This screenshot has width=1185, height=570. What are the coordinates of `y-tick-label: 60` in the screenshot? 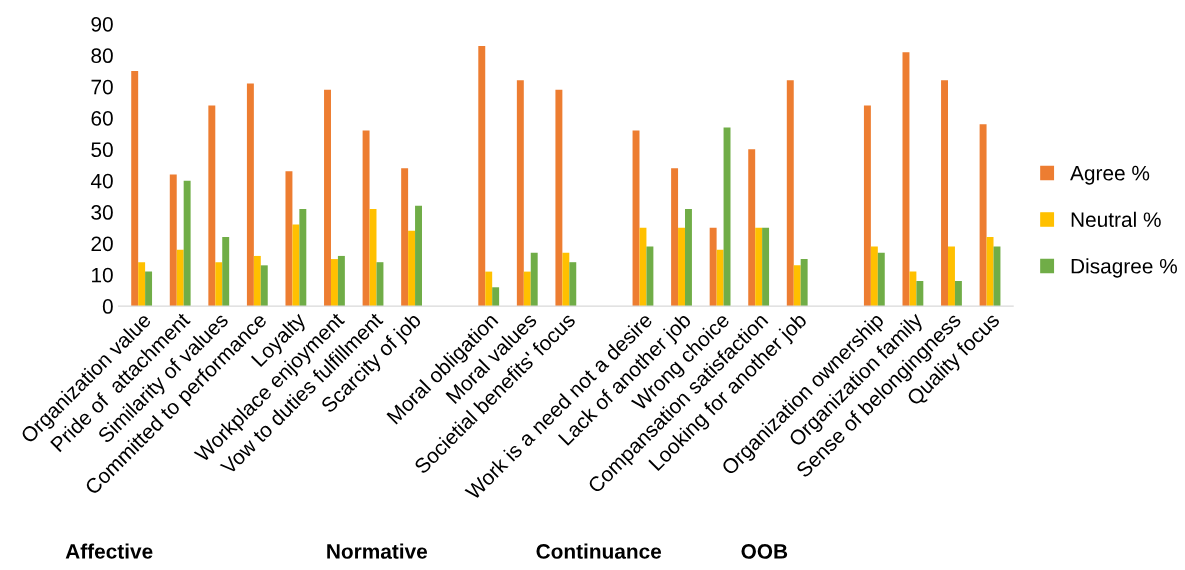 It's located at (102, 118).